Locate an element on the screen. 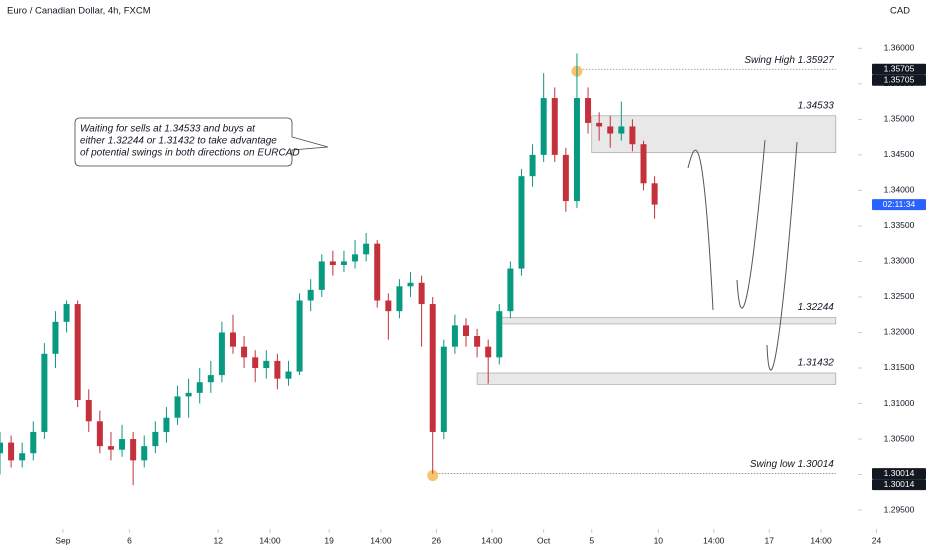  currency: CAD is located at coordinates (900, 11).